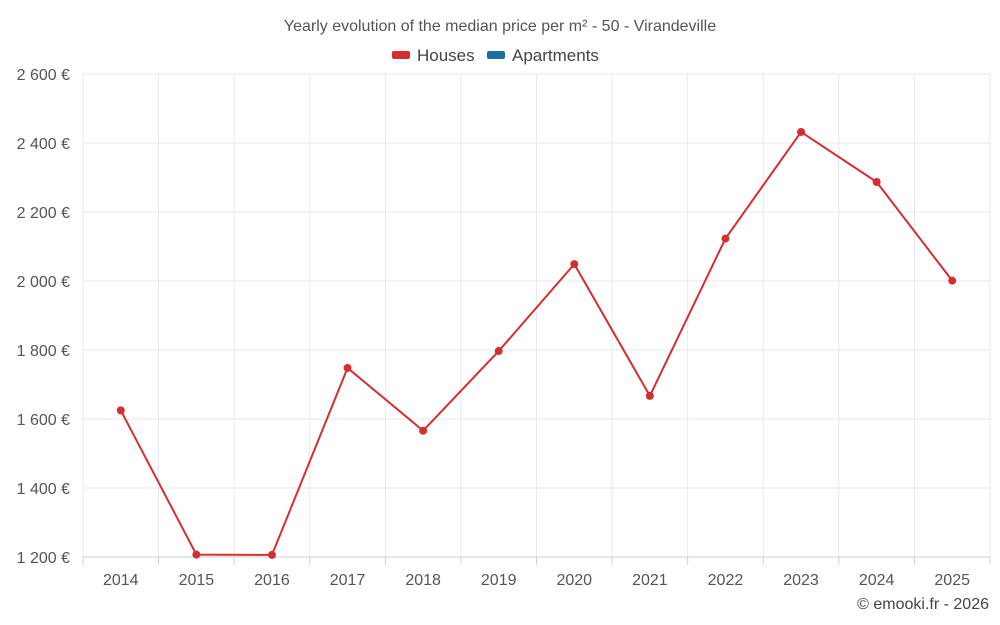  Describe the element at coordinates (555, 55) in the screenshot. I see `legend-label-apartments: Apartments` at that location.